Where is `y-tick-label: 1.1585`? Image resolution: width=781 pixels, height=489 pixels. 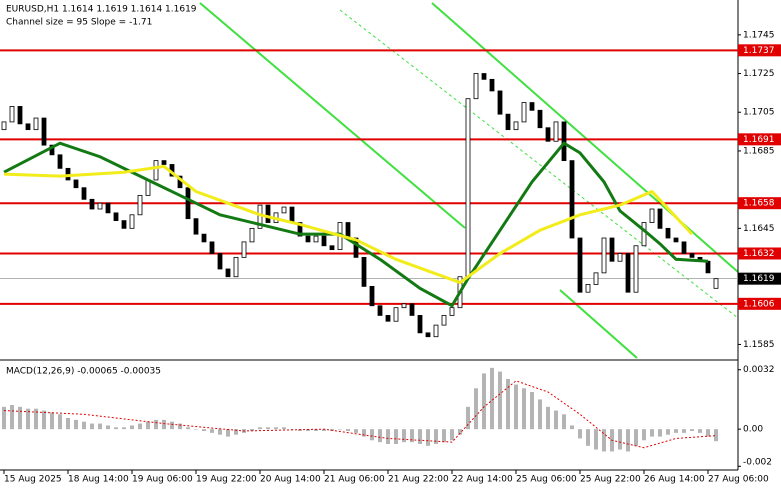
y-tick-label: 1.1585 is located at coordinates (759, 345).